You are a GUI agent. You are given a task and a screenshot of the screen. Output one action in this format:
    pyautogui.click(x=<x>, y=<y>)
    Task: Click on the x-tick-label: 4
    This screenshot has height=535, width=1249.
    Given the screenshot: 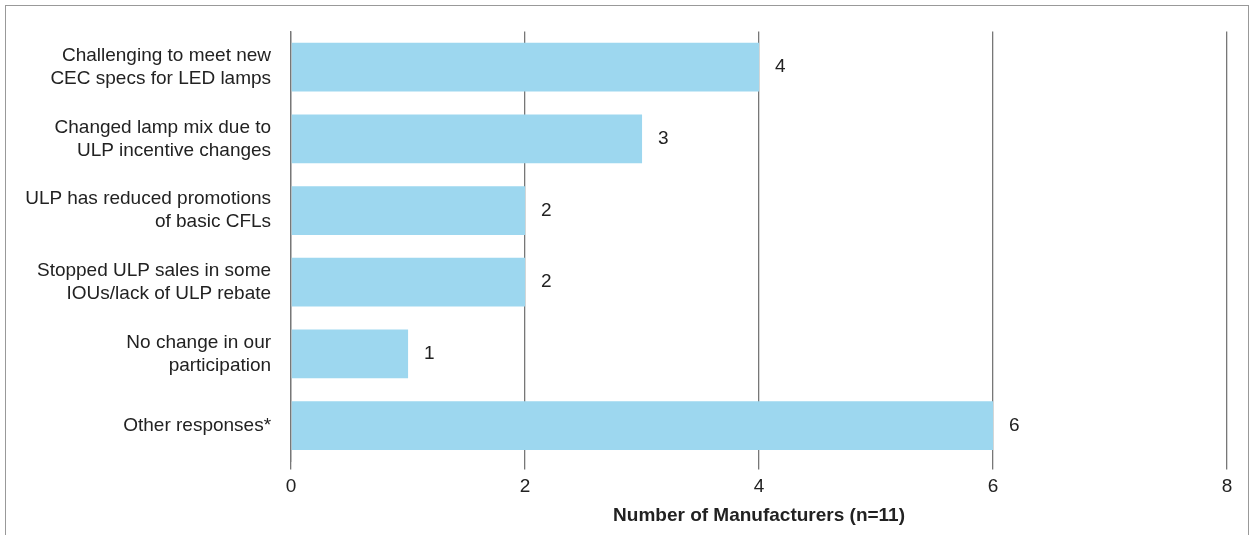 What is the action you would take?
    pyautogui.click(x=759, y=486)
    